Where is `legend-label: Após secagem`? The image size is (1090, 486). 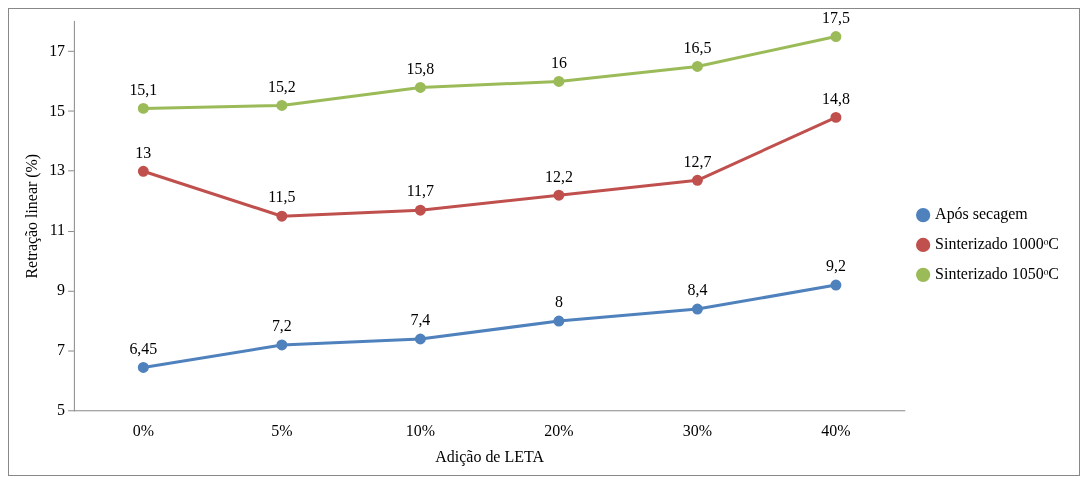
legend-label: Após secagem is located at coordinates (982, 214).